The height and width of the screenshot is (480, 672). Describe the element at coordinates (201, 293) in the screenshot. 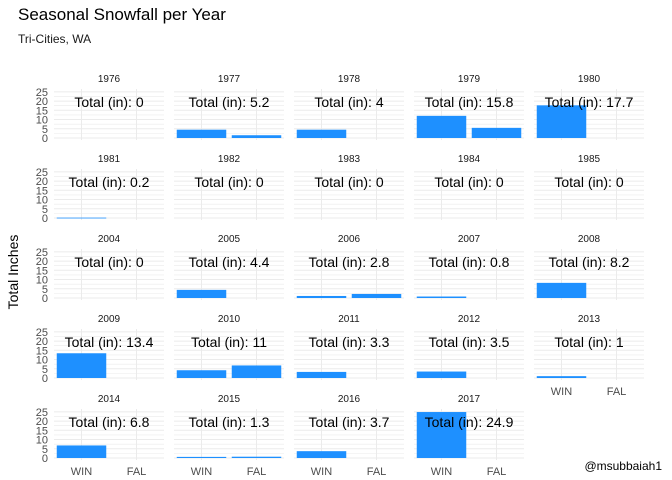

I see `bar-2005-WIN` at that location.